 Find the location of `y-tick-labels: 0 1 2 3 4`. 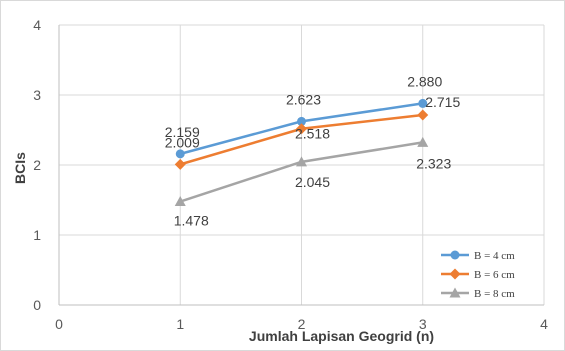

y-tick-labels: 0 1 2 3 4 is located at coordinates (37, 165).